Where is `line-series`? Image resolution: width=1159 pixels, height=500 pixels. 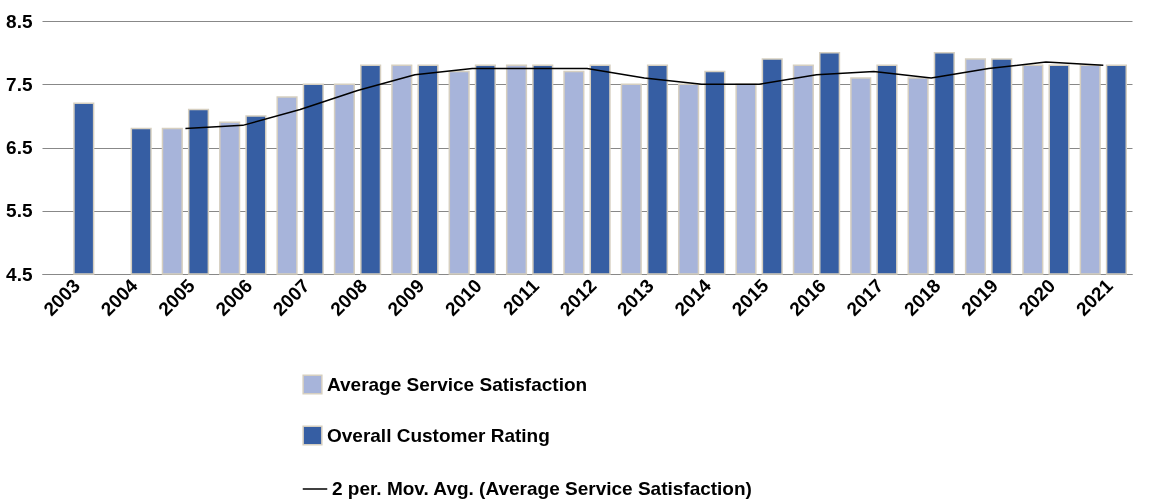
line-series is located at coordinates (644, 95).